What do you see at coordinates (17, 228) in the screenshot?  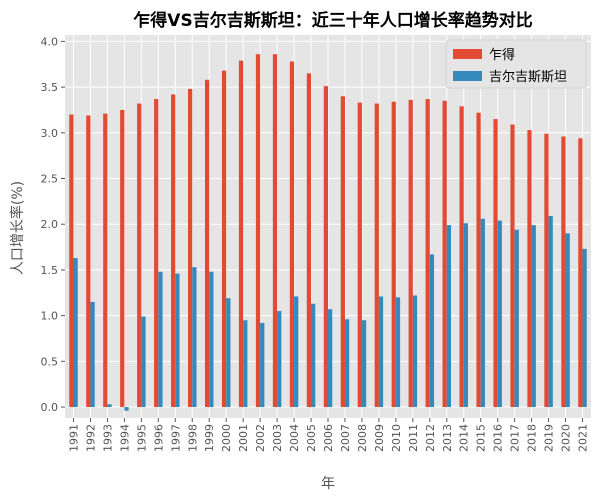 I see `y-axis-label: 人口增长率(%)` at bounding box center [17, 228].